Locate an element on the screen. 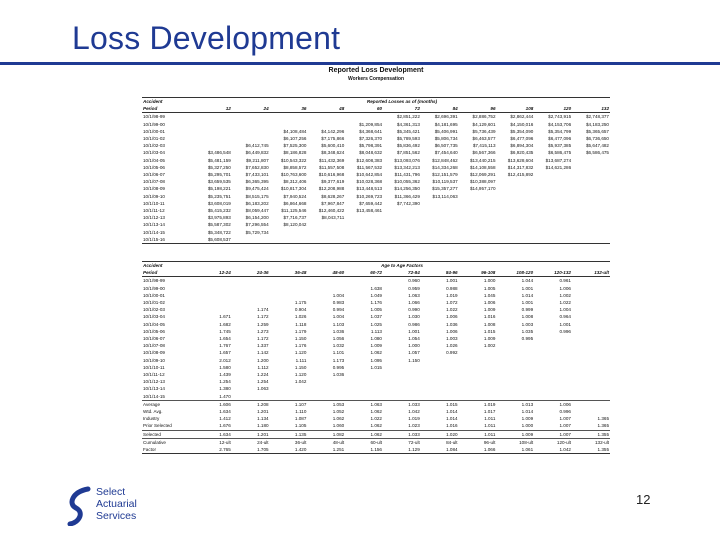  logo-line-2: Actuarial is located at coordinates (116, 504).